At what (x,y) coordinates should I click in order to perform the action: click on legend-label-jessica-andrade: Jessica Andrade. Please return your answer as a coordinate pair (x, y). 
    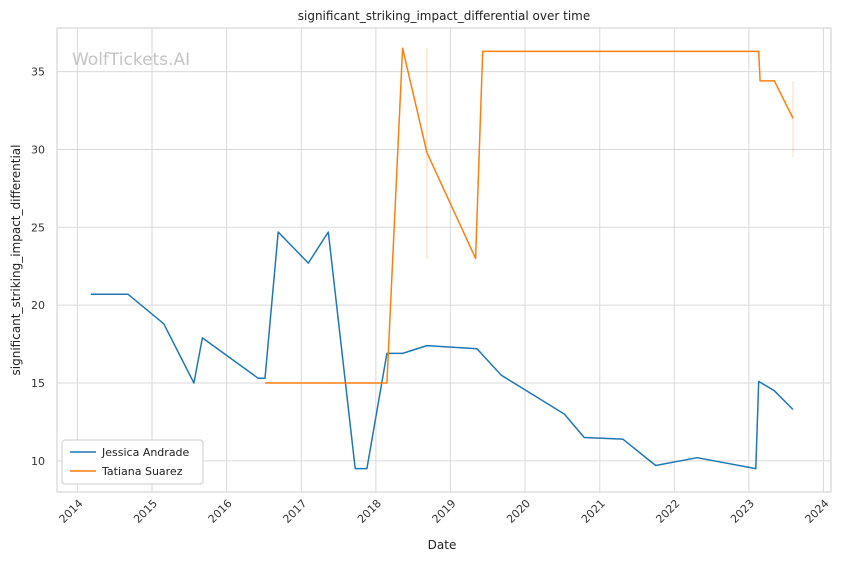
    Looking at the image, I should click on (145, 452).